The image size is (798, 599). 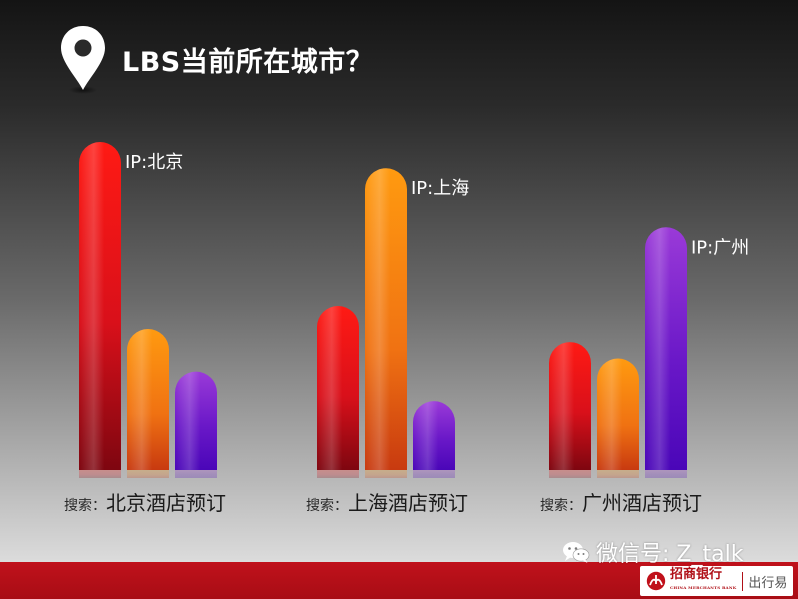 What do you see at coordinates (764, 581) in the screenshot?
I see `bank-sub-brand: 出行易` at bounding box center [764, 581].